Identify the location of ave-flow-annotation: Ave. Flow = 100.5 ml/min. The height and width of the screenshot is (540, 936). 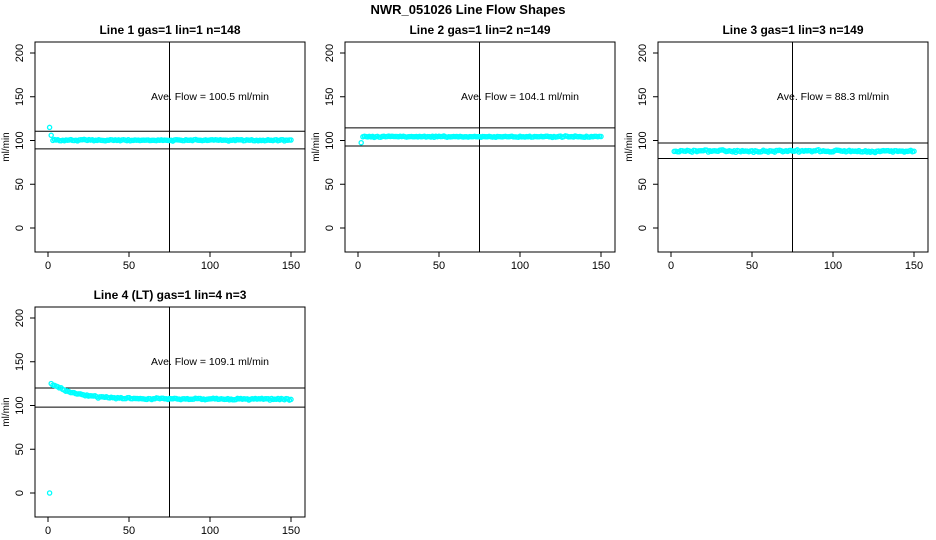
(210, 97).